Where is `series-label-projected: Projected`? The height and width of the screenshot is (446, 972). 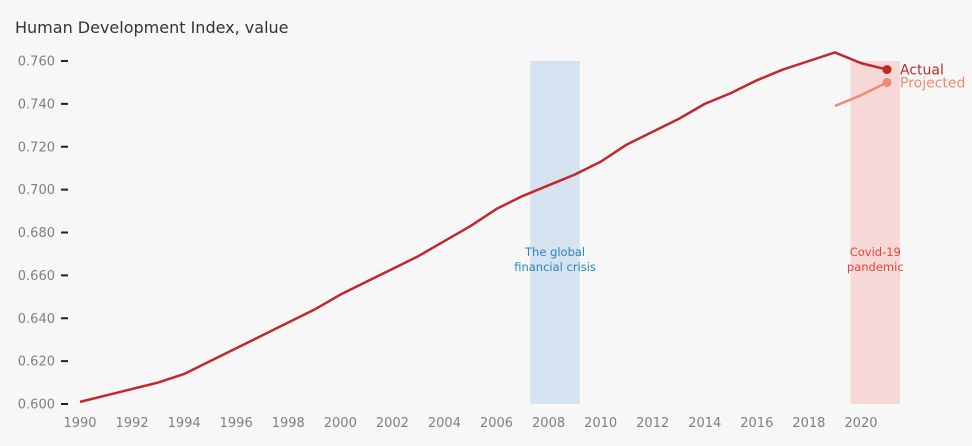
series-label-projected: Projected is located at coordinates (932, 83).